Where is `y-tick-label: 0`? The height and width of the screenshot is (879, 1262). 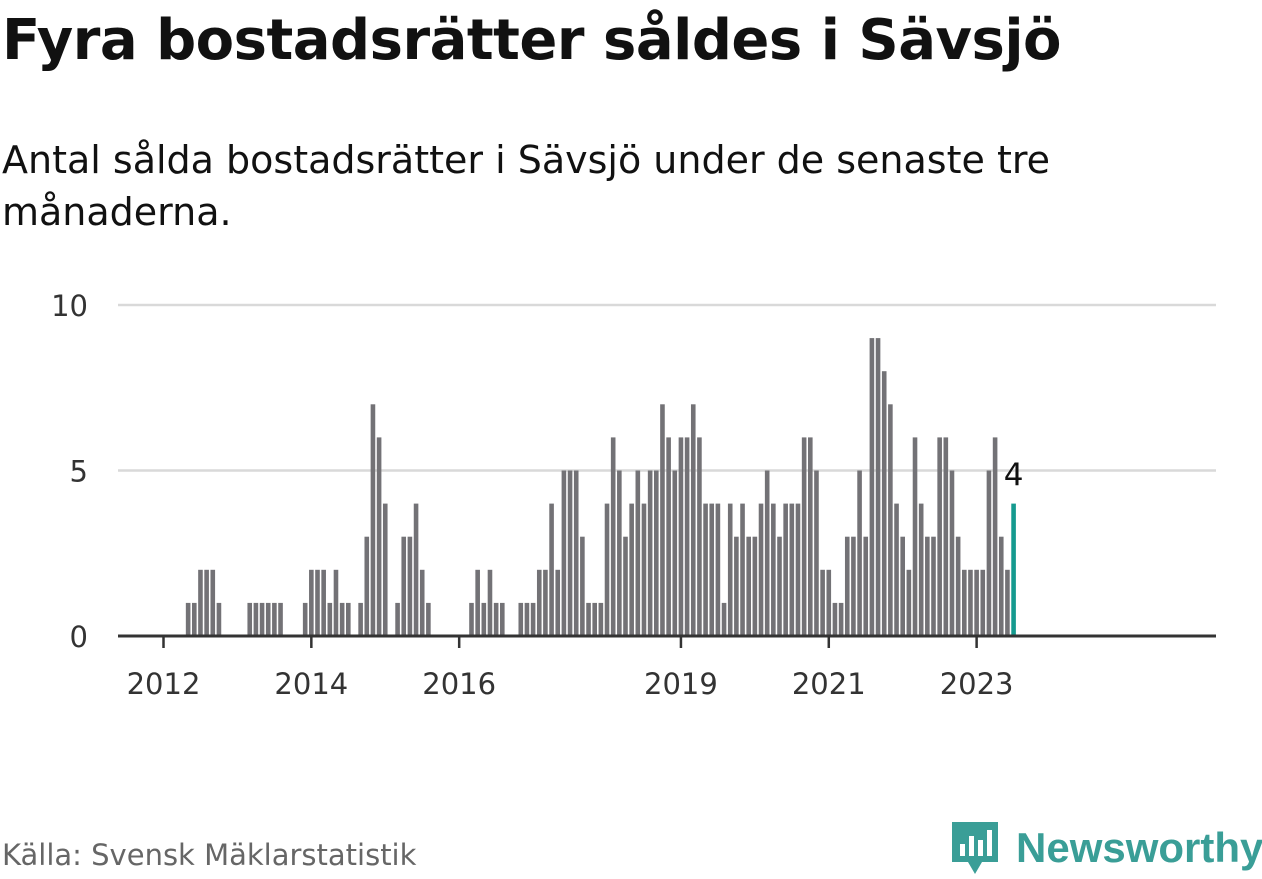
y-tick-label: 0 is located at coordinates (79, 637).